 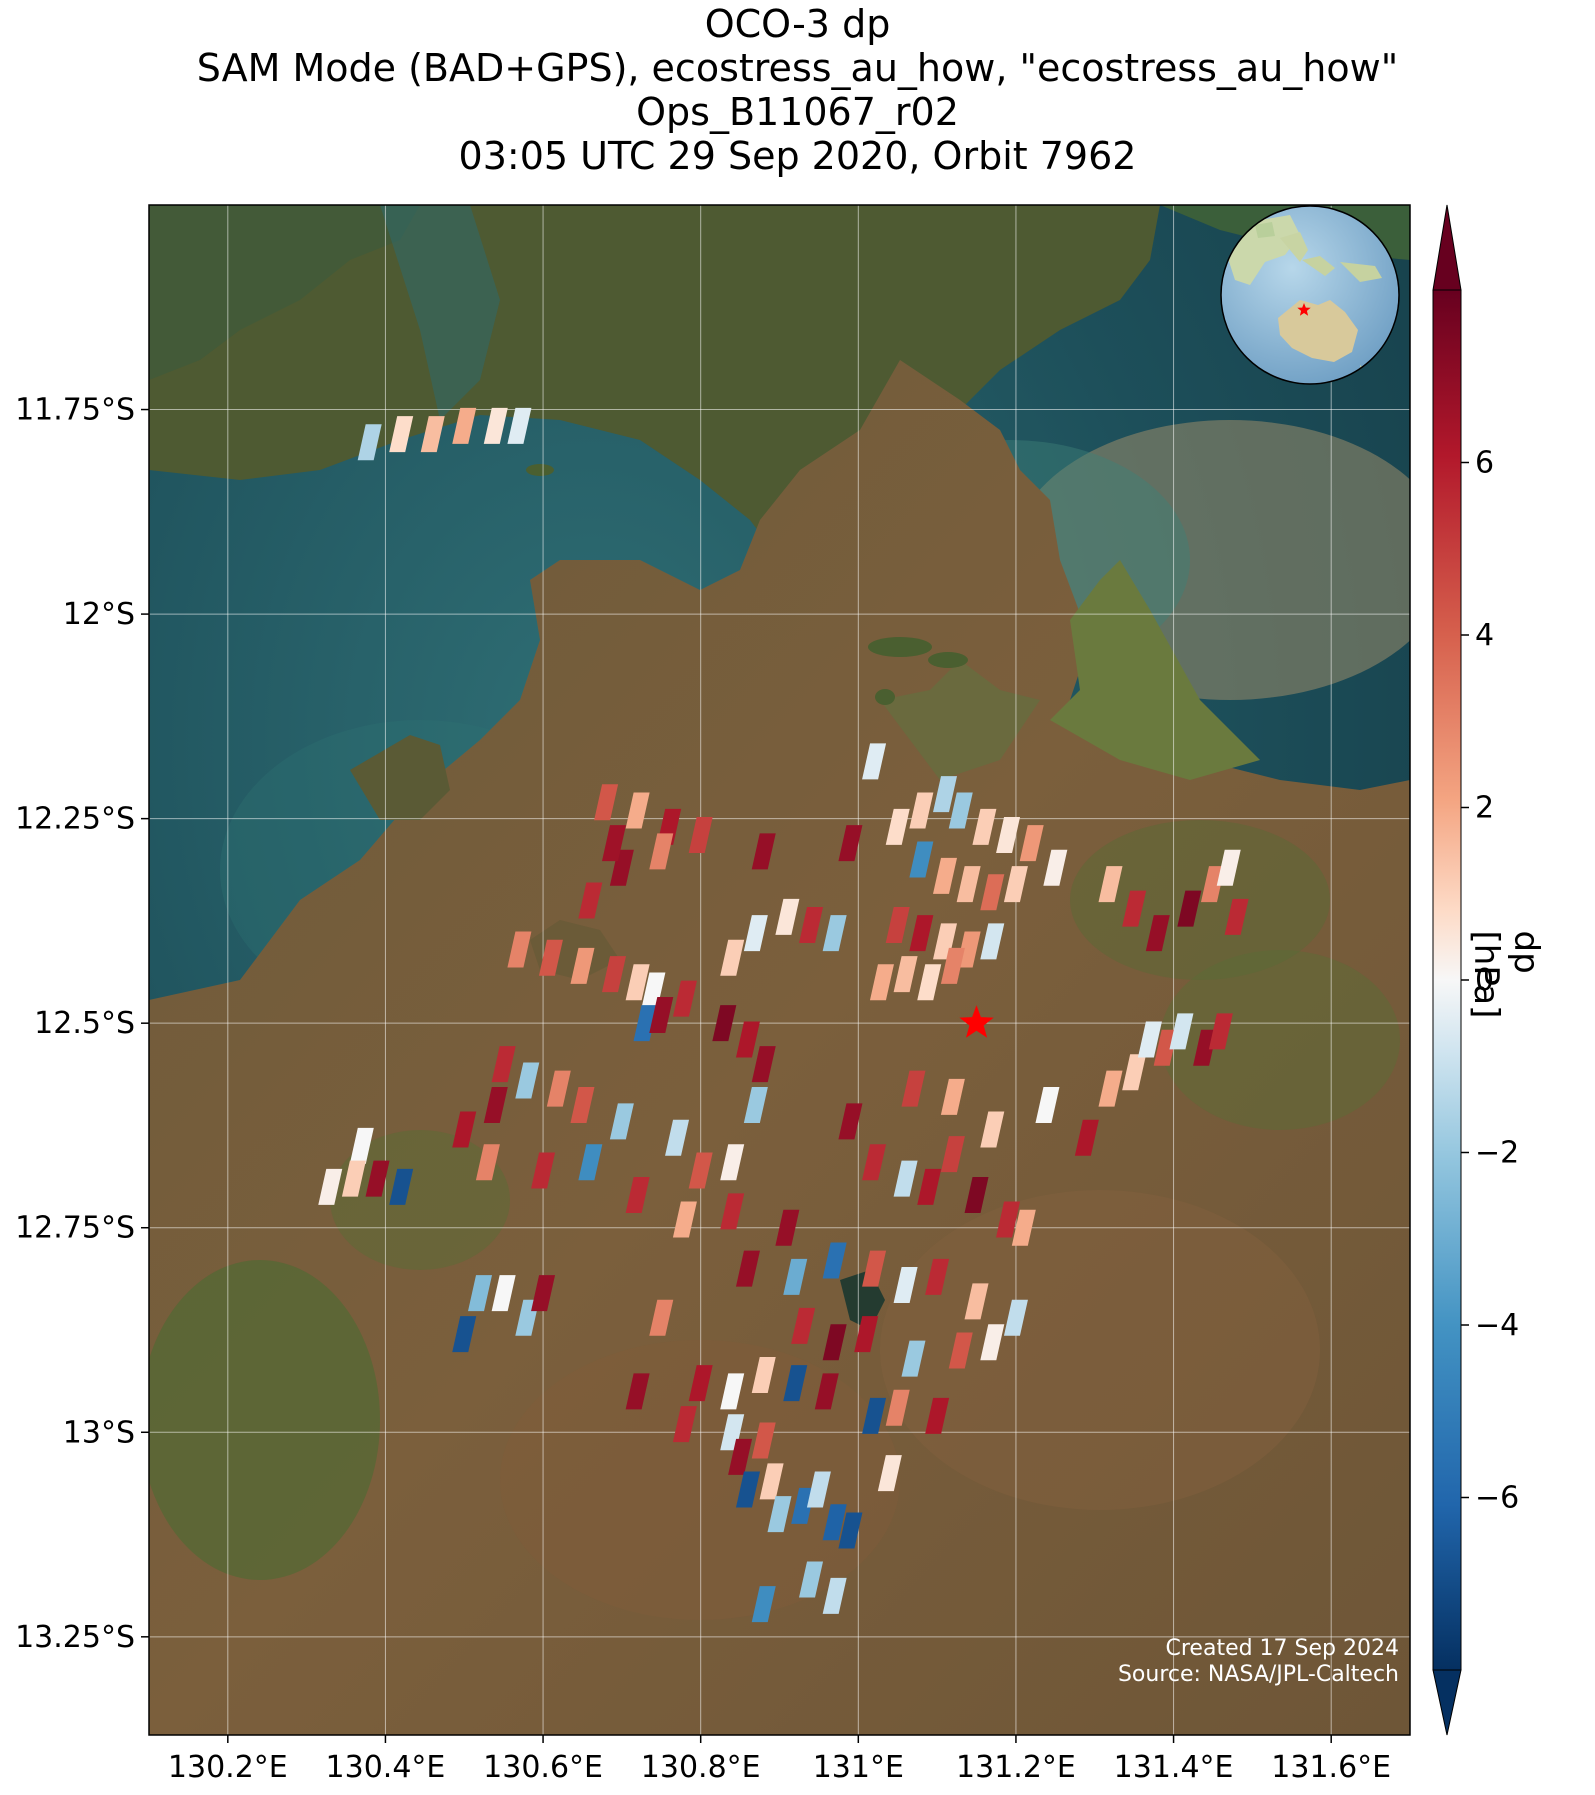 I want to click on lon-tick-label: 130.6°E, so click(x=543, y=1767).